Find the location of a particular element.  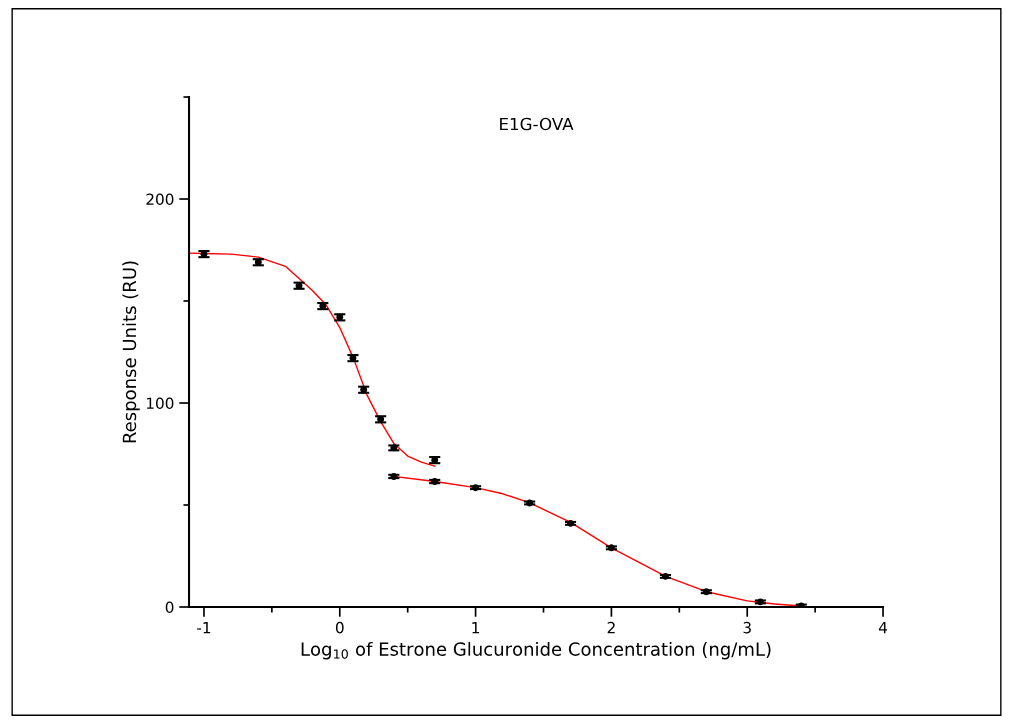

x-tick-label: 4 is located at coordinates (883, 628).